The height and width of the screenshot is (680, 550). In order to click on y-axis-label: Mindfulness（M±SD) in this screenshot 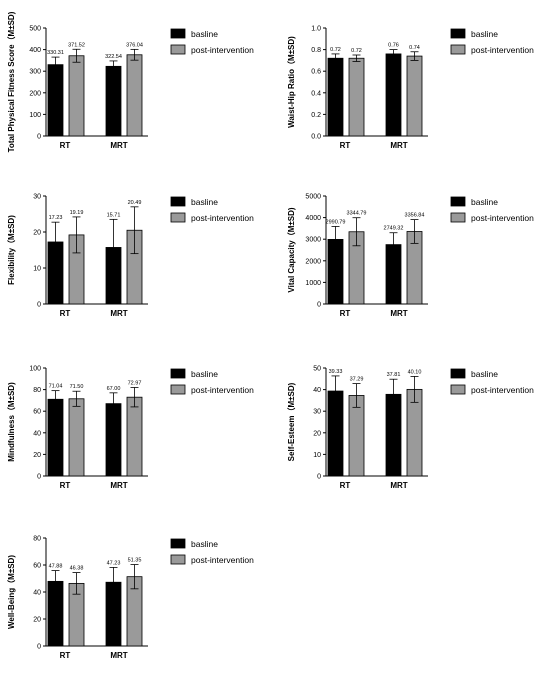, I will do `click(11, 422)`.